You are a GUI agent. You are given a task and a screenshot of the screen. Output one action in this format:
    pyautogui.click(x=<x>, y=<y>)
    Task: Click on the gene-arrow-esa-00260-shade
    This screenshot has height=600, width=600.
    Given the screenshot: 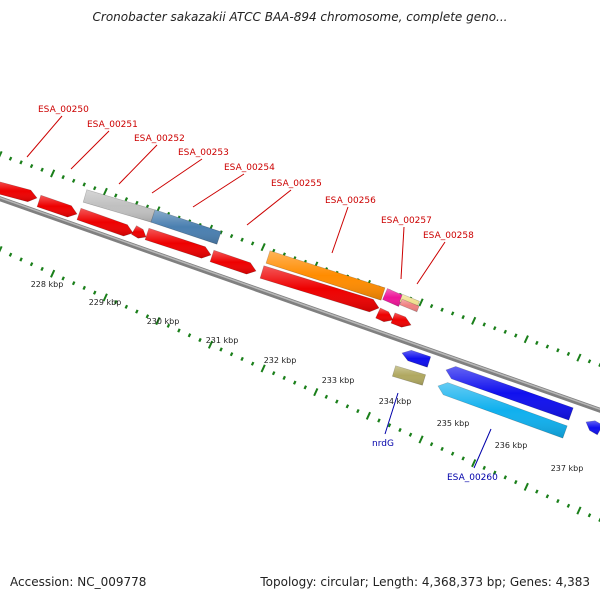 What is the action you would take?
    pyautogui.click(x=503, y=410)
    